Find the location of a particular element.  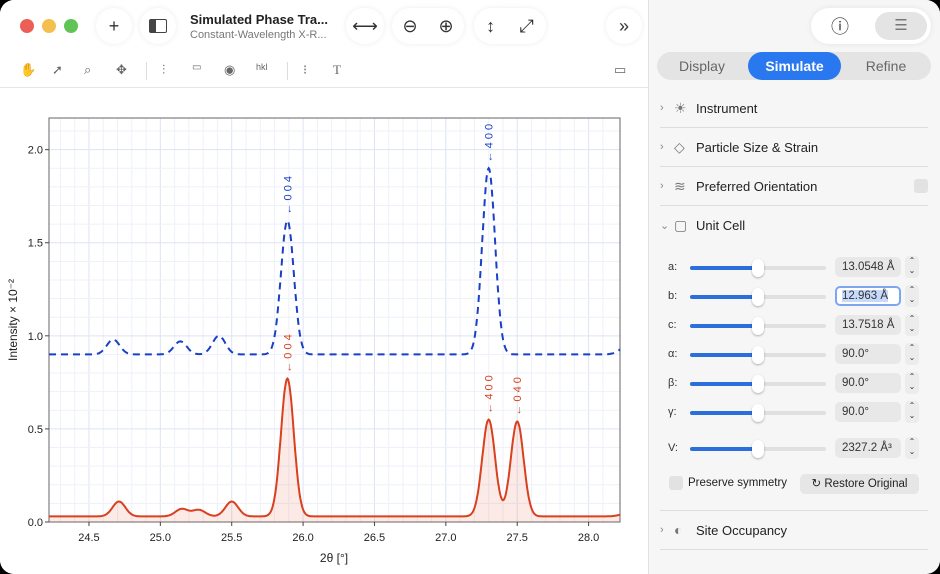

tab-refine: Refine is located at coordinates (886, 66).